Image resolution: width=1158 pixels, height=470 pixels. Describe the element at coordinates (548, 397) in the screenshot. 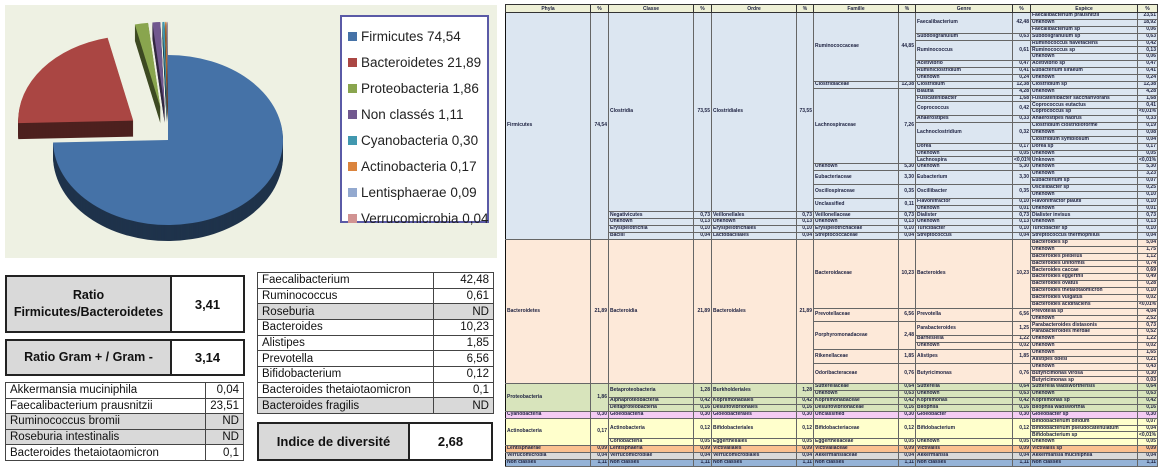

I see `phylum-name: Proteobacteria` at that location.